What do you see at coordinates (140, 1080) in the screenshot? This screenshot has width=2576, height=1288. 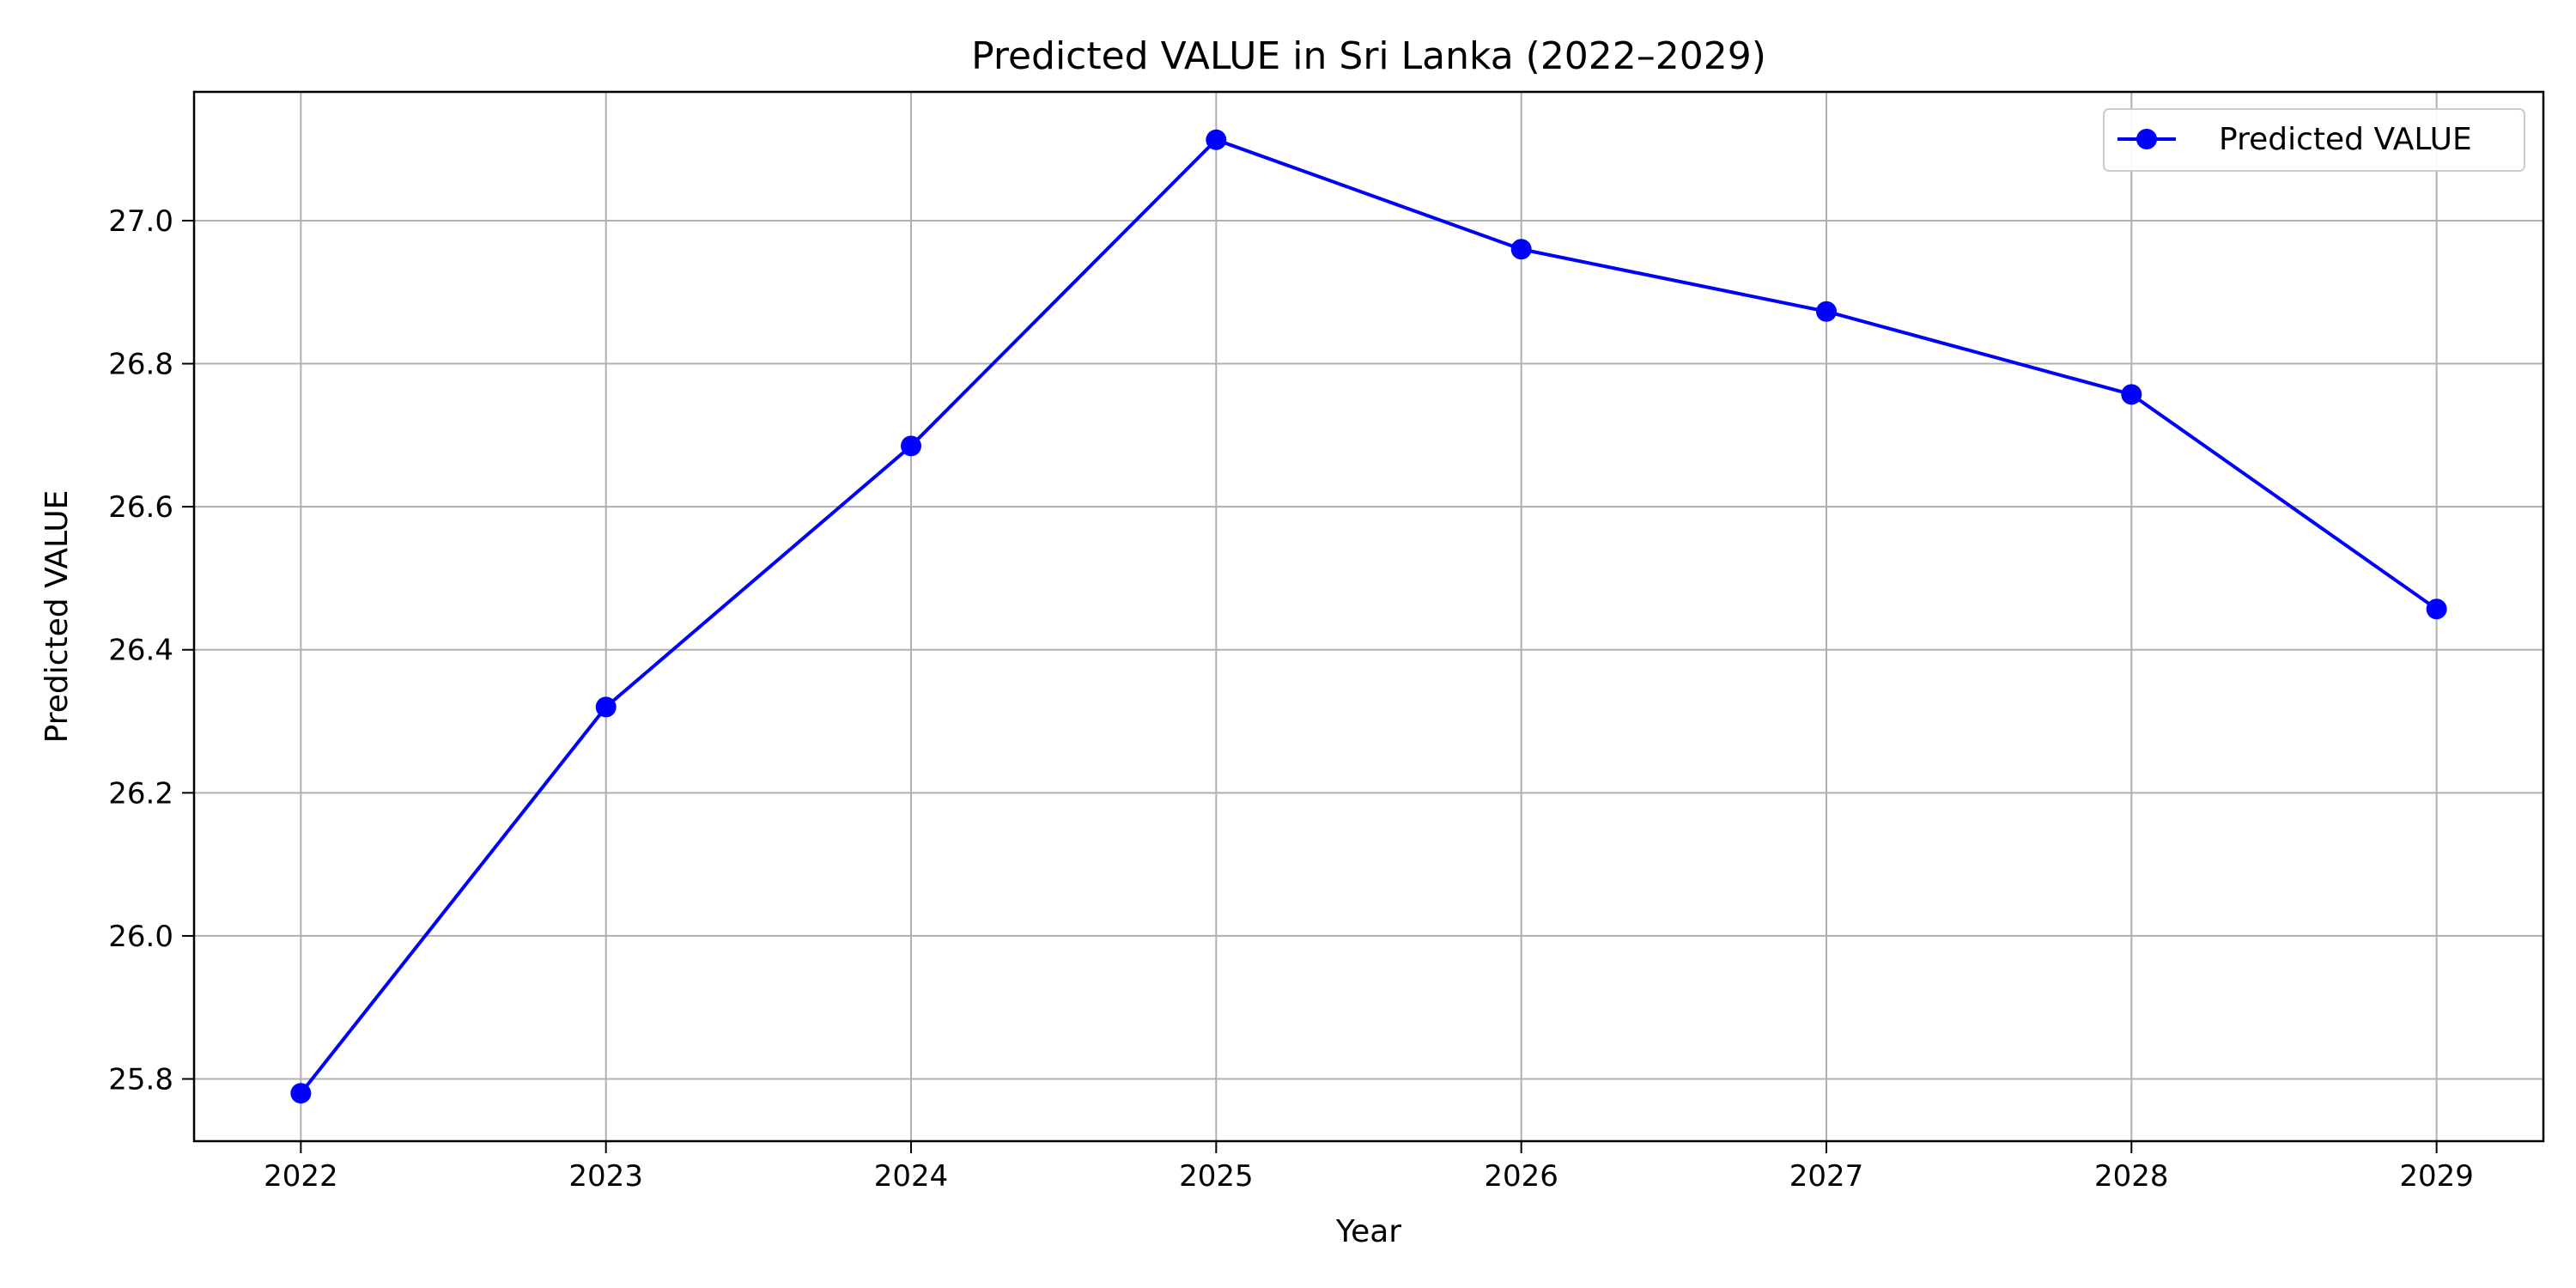 I see `y-tick-label: 25.8` at bounding box center [140, 1080].